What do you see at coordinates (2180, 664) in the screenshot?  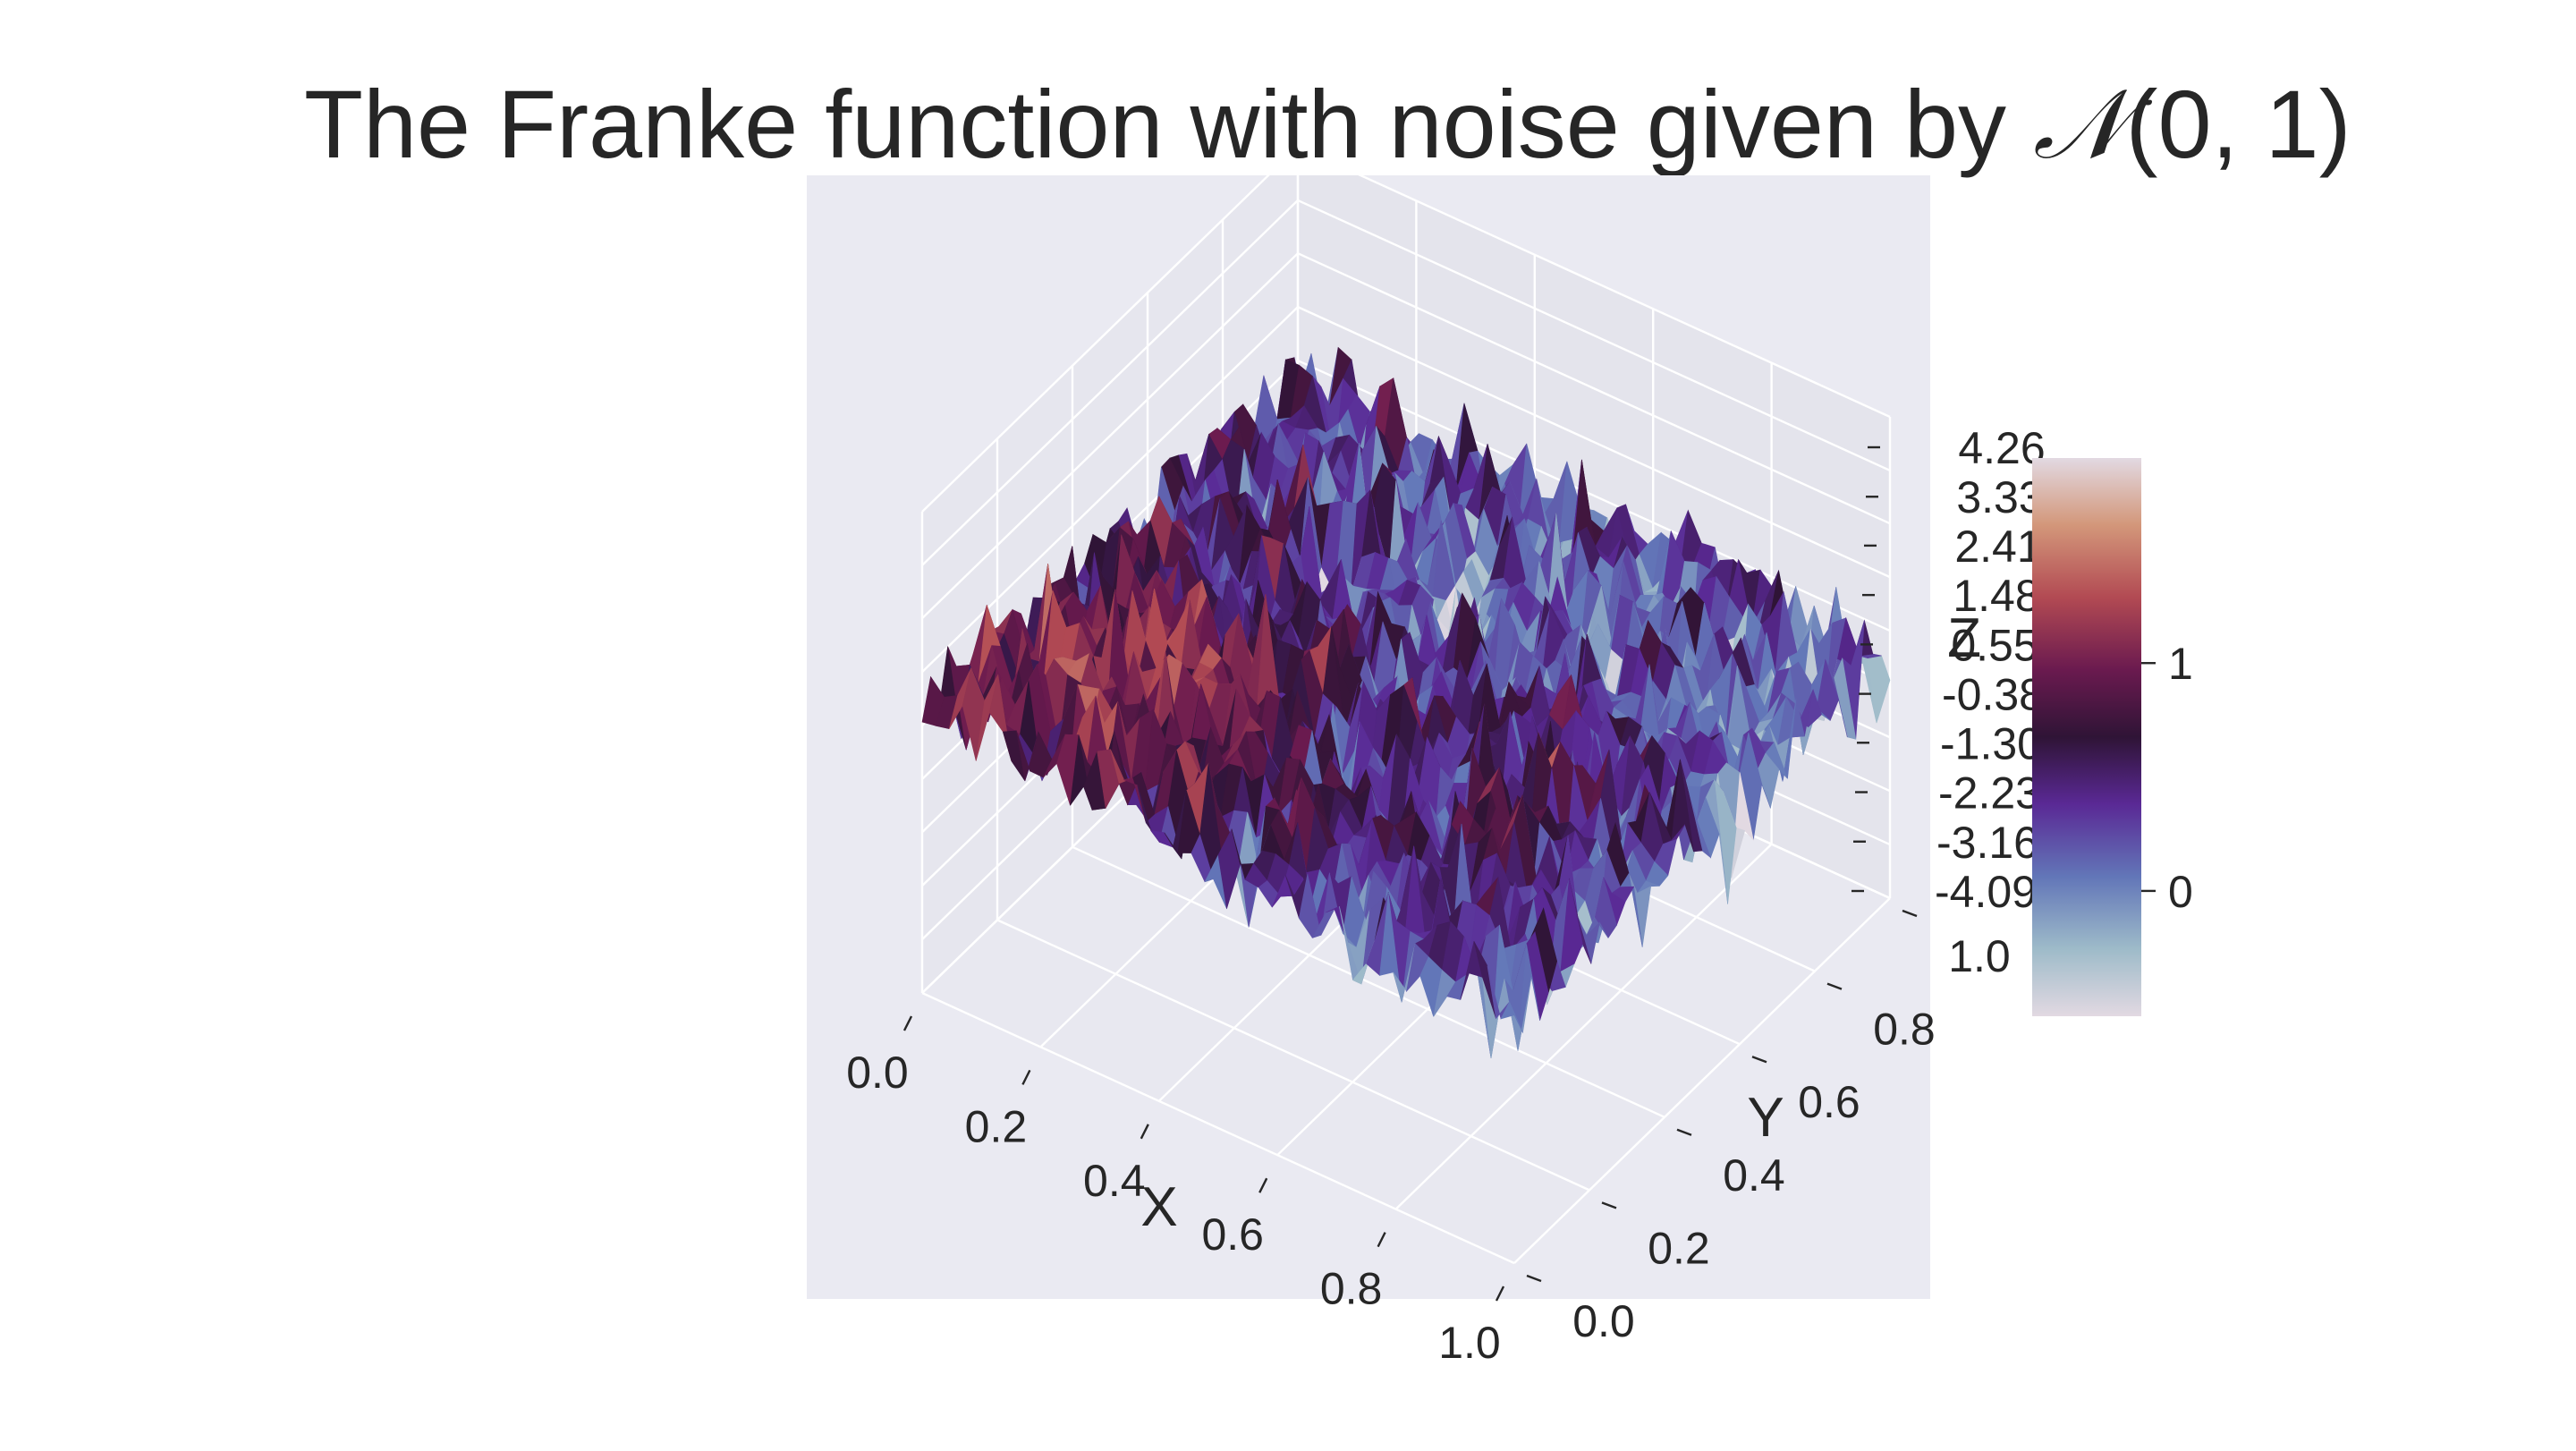 I see `colorbar-tick-label-1: 1` at bounding box center [2180, 664].